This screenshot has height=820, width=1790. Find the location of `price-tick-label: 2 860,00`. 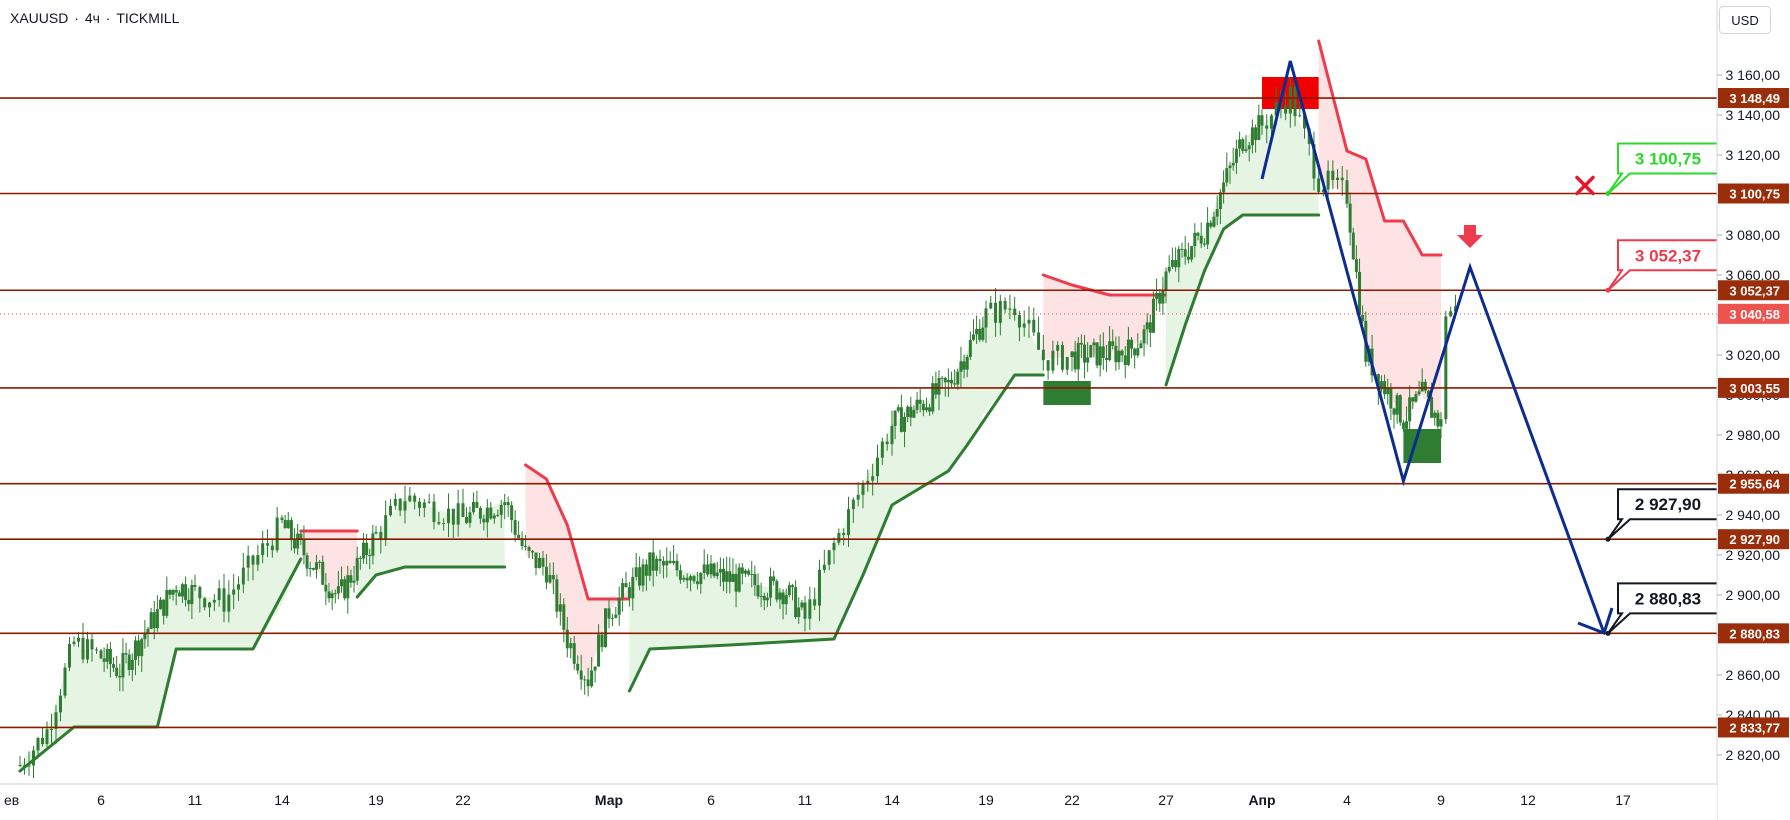

price-tick-label: 2 860,00 is located at coordinates (1753, 675).